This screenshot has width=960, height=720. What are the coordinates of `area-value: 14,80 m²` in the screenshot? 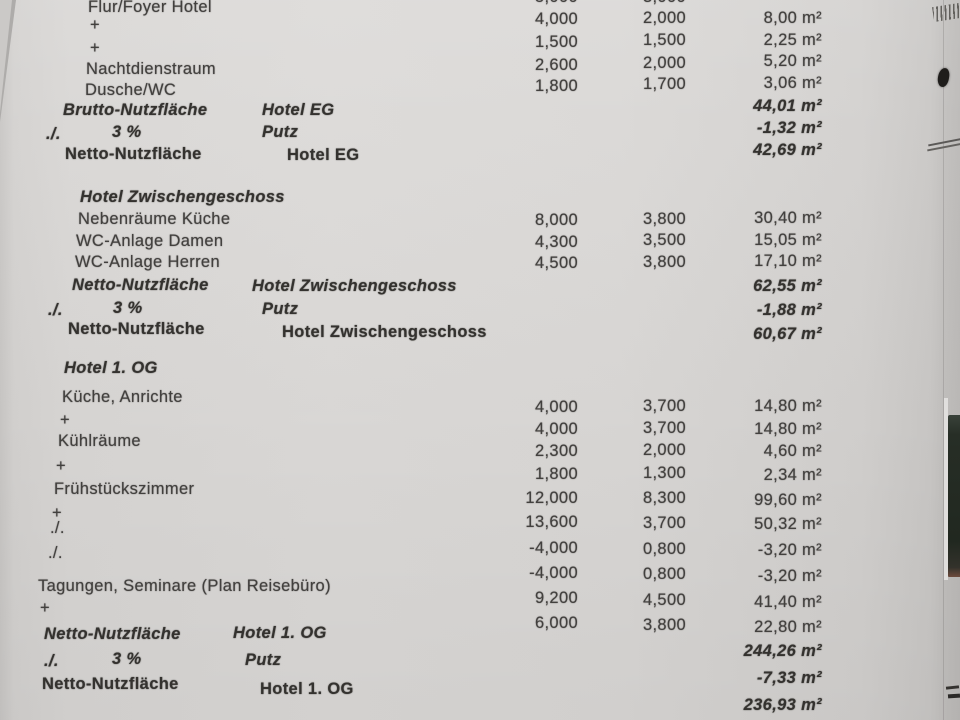 It's located at (788, 429).